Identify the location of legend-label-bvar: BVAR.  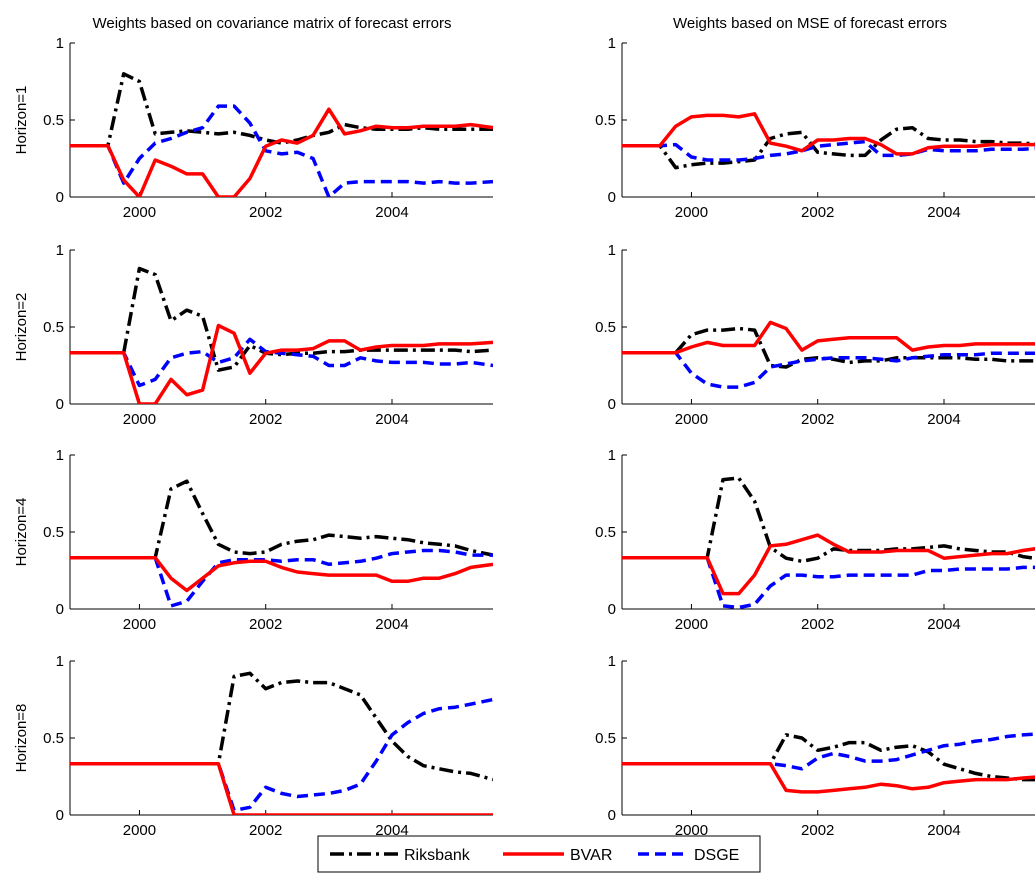
(591, 855).